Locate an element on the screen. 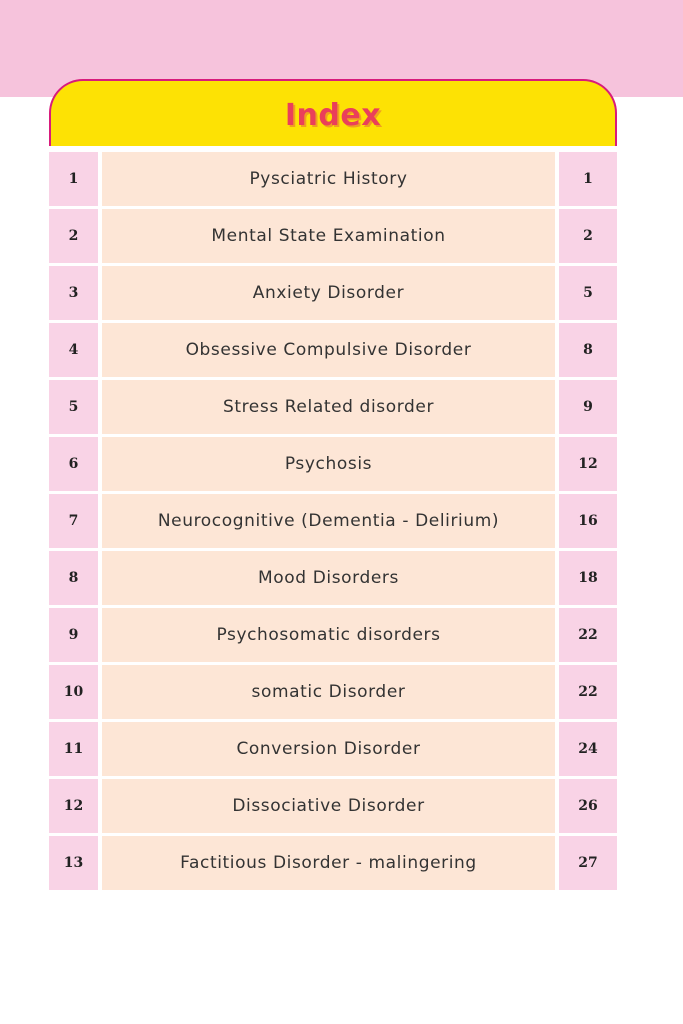  entry-page: 1 is located at coordinates (588, 179).